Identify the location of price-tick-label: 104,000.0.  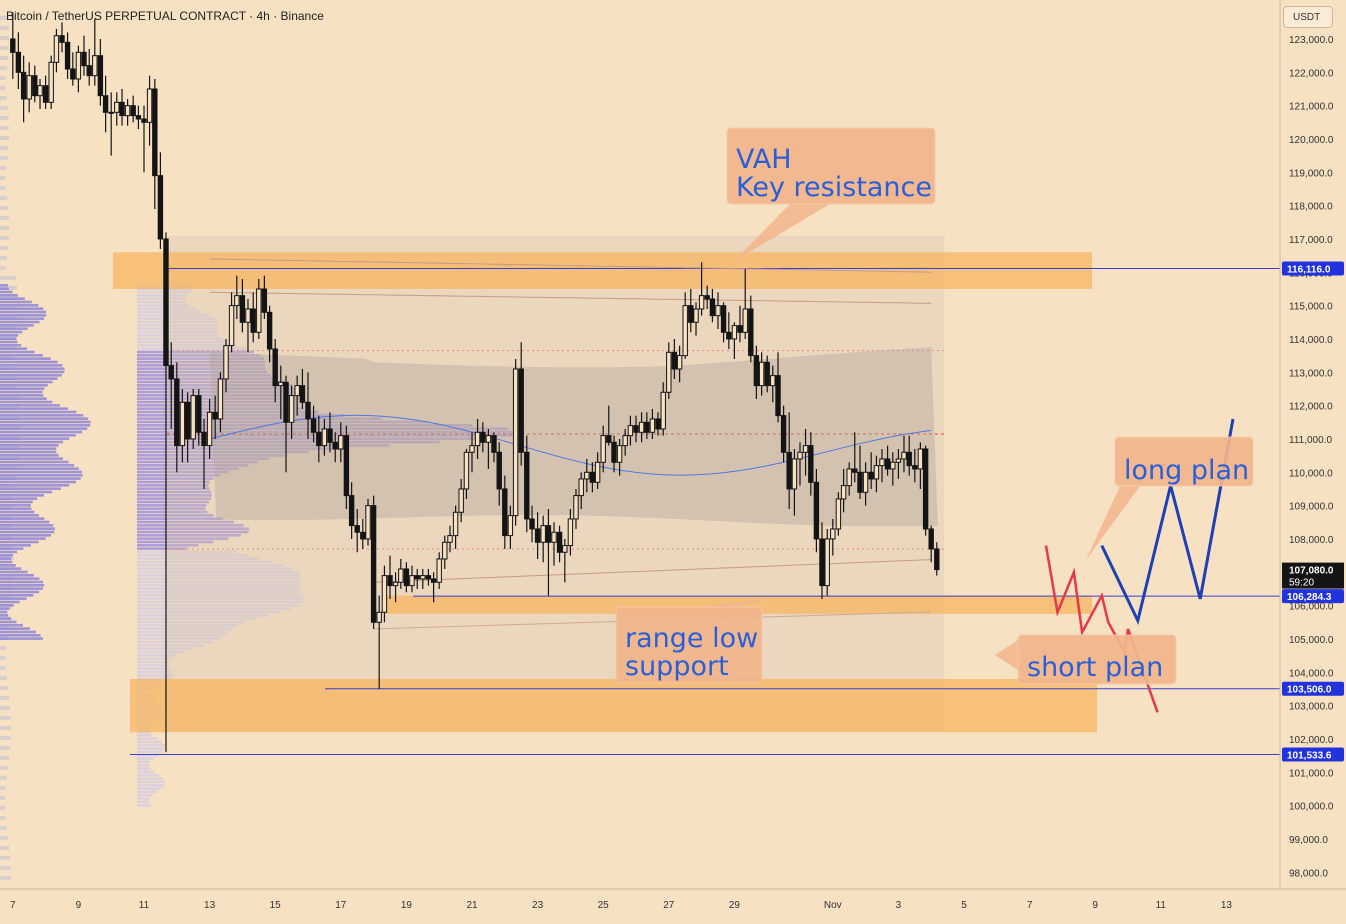
(1311, 673).